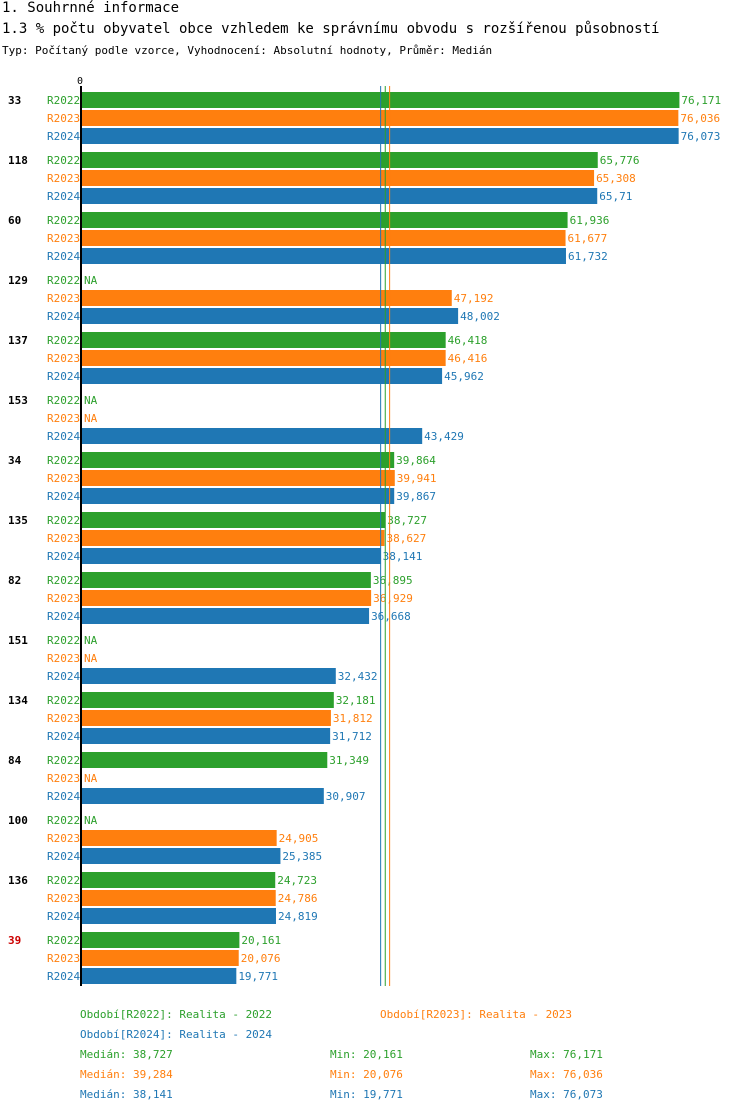 The height and width of the screenshot is (1112, 750). Describe the element at coordinates (18, 280) in the screenshot. I see `category-label: 129` at that location.